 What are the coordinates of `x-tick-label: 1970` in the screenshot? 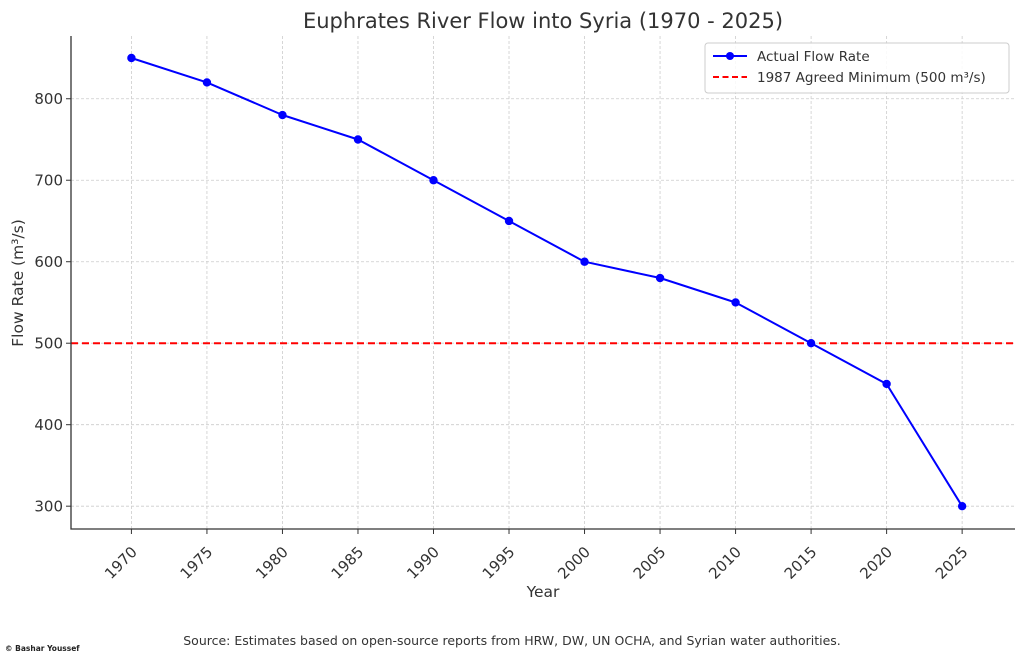 It's located at (121, 563).